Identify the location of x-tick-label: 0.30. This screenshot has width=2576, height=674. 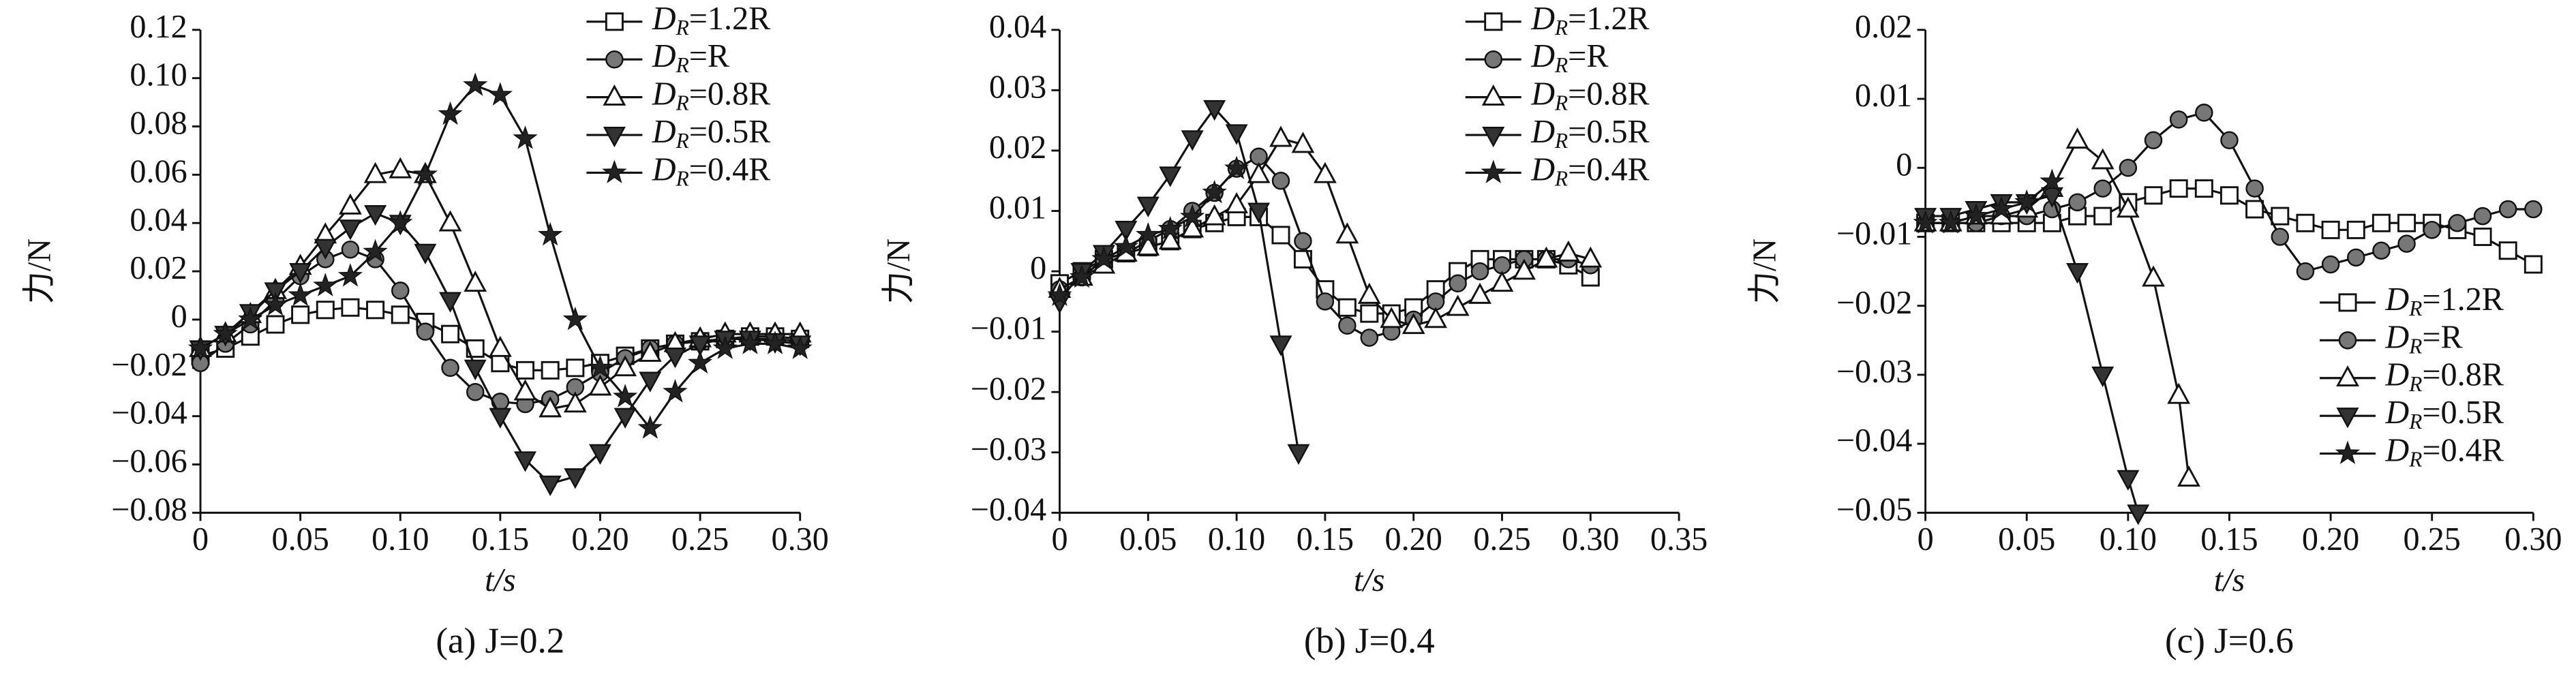
(1591, 539).